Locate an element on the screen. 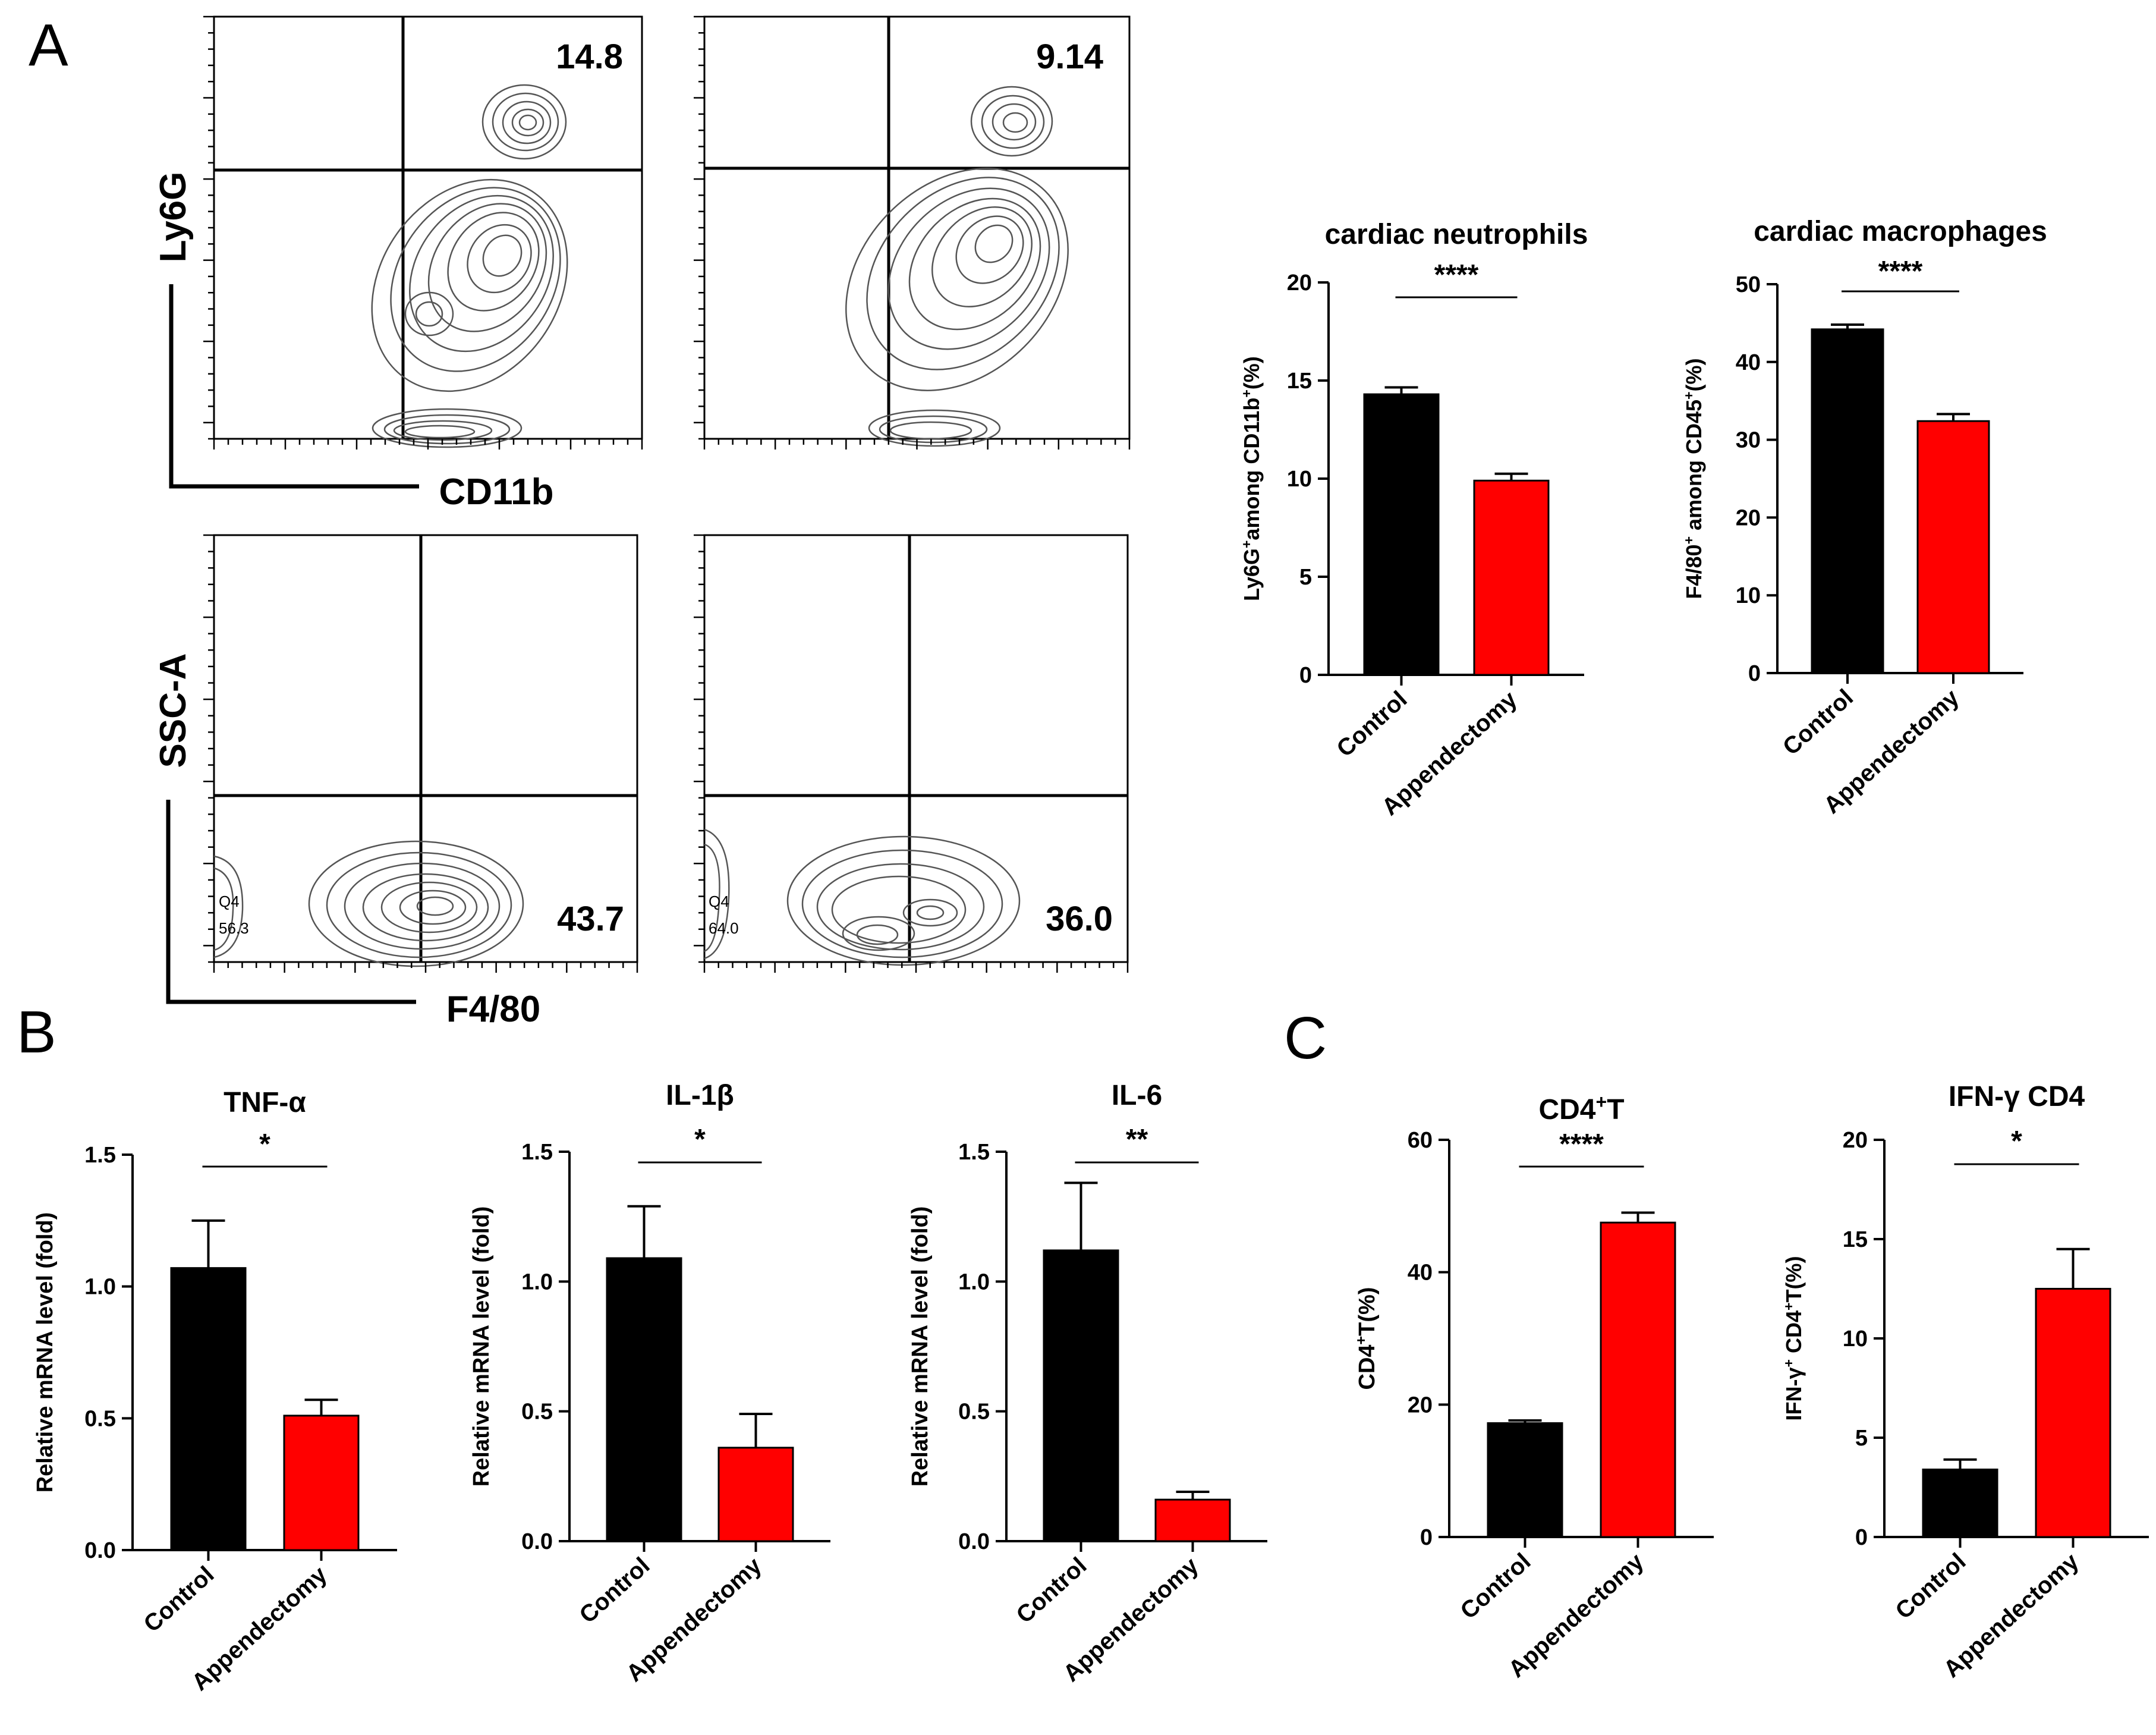 This screenshot has width=2156, height=1735. flow-plot-ly6g-appendectomy: 9.14 is located at coordinates (917, 231).